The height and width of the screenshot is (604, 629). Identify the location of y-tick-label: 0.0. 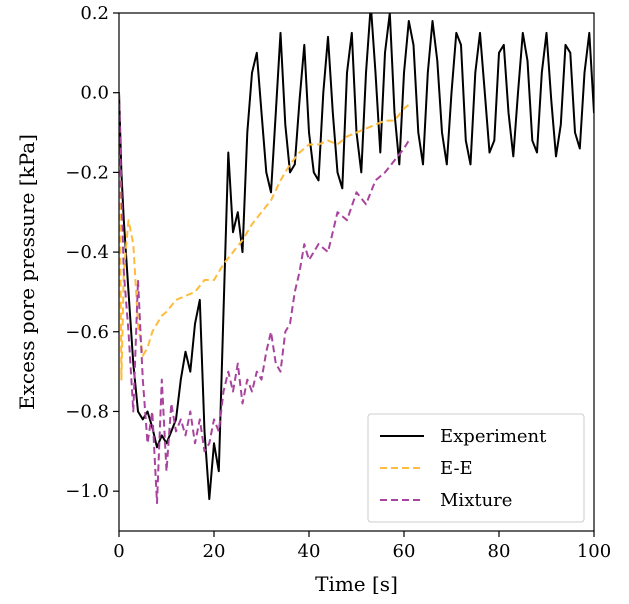
(94, 93).